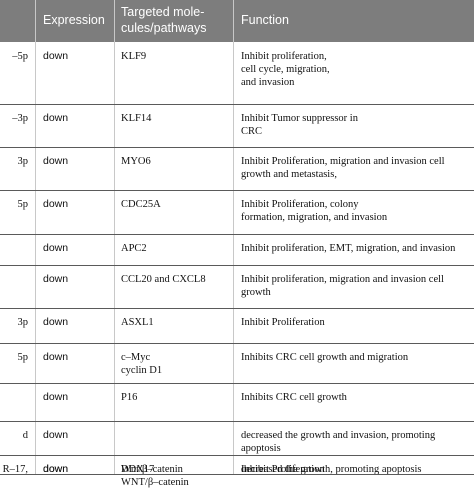 The height and width of the screenshot is (495, 474). Describe the element at coordinates (294, 397) in the screenshot. I see `function-cell: Inhibits CRC cell growth` at that location.